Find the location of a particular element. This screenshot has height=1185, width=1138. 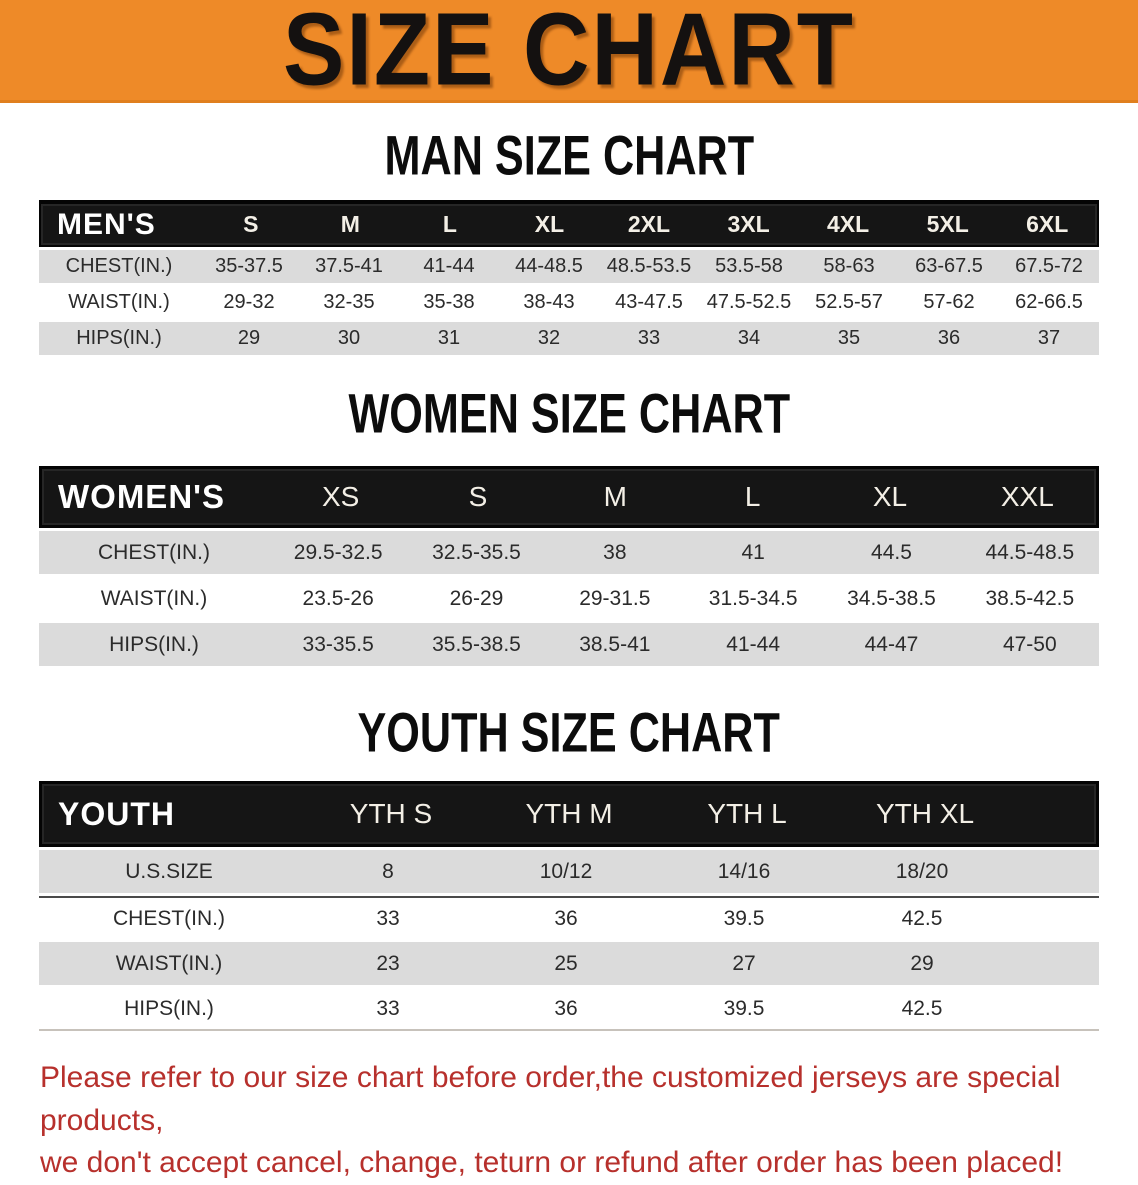

size-value-cell: 43-47.5 is located at coordinates (649, 302).